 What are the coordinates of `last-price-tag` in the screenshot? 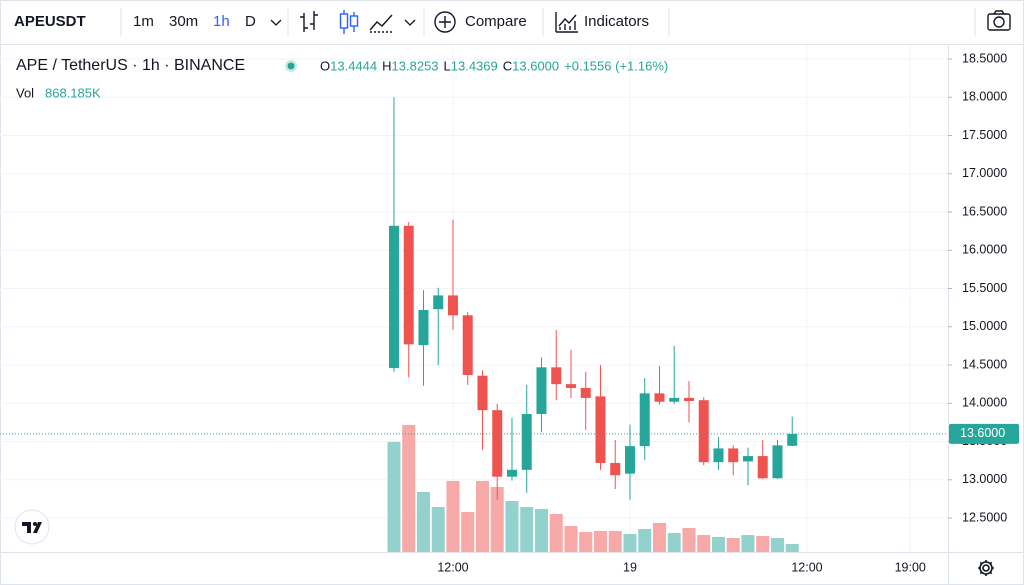 It's located at (984, 433).